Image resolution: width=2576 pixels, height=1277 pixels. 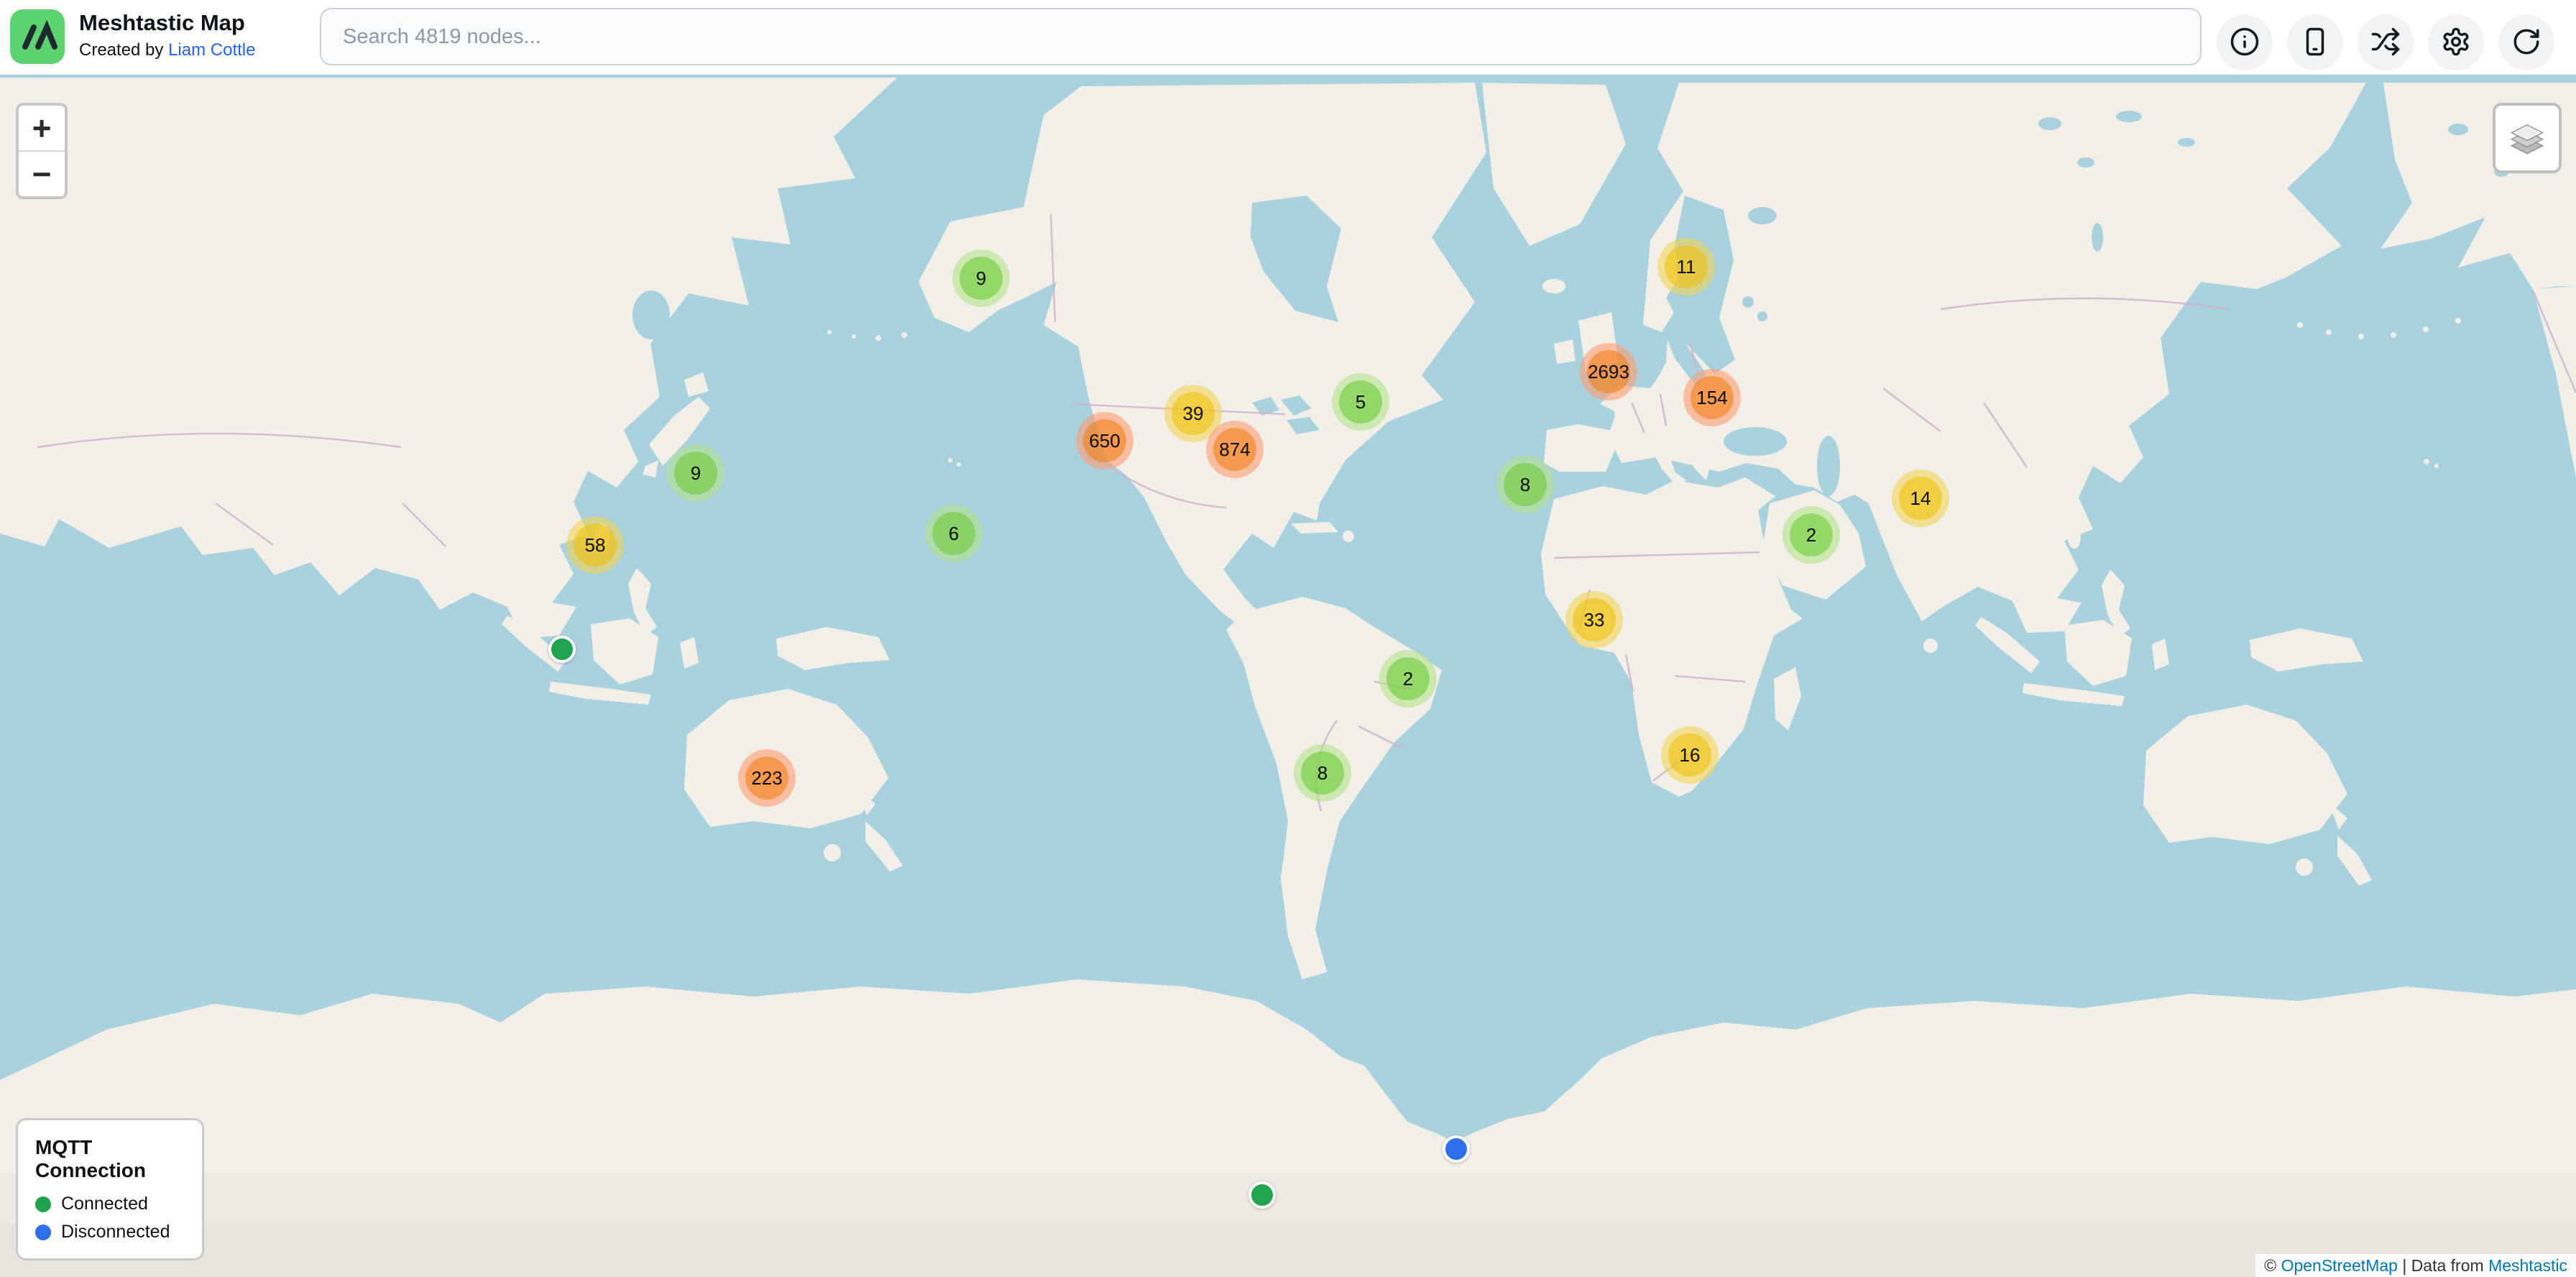 I want to click on mqtt-connection-legend: MQTT Connection Connected Disconnected, so click(x=110, y=1189).